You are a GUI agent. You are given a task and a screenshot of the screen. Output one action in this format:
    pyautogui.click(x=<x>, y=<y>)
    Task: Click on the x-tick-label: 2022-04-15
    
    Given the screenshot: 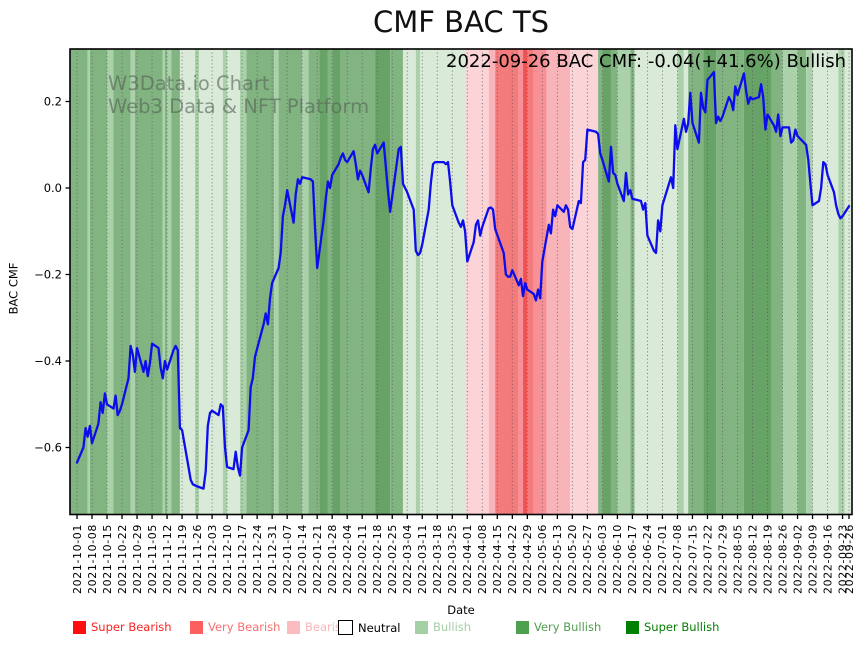 What is the action you would take?
    pyautogui.click(x=497, y=559)
    